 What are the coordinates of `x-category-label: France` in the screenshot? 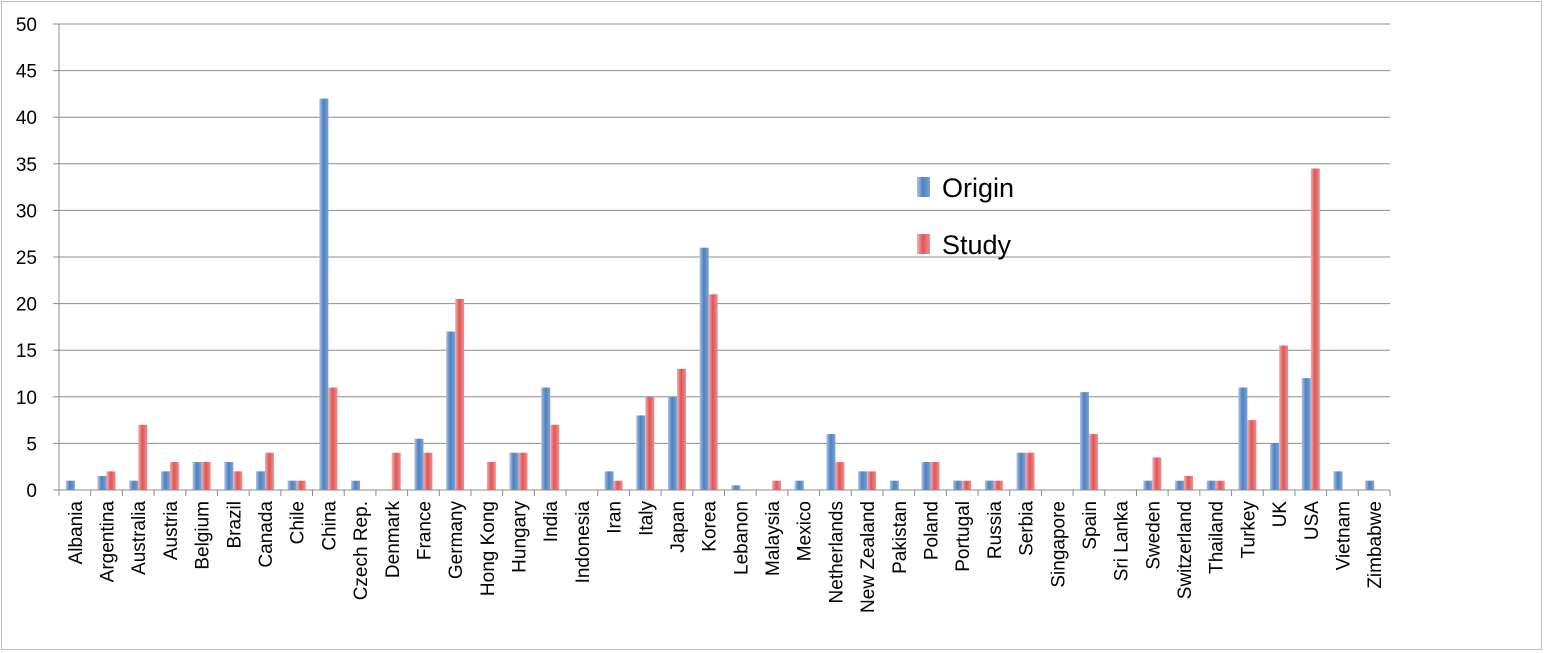 It's located at (424, 530).